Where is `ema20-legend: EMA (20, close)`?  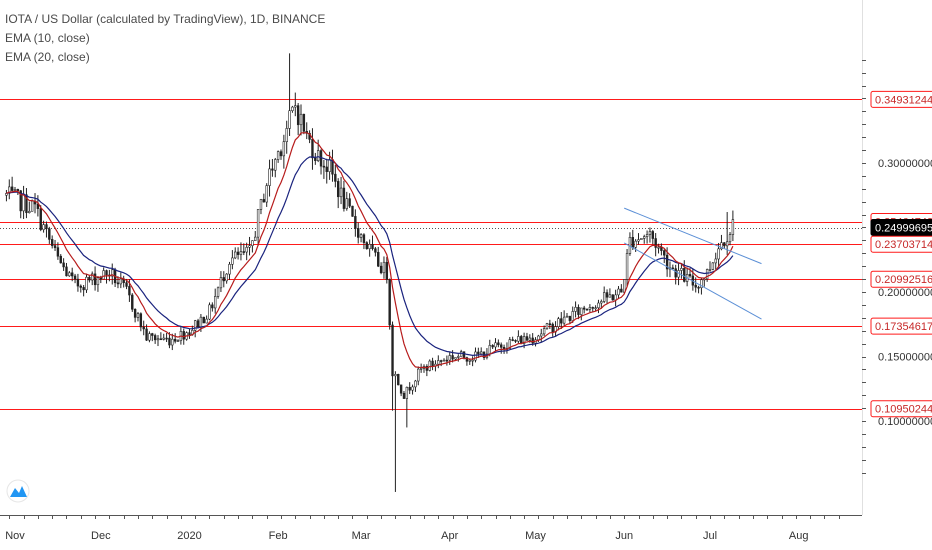
ema20-legend: EMA (20, close) is located at coordinates (47, 57).